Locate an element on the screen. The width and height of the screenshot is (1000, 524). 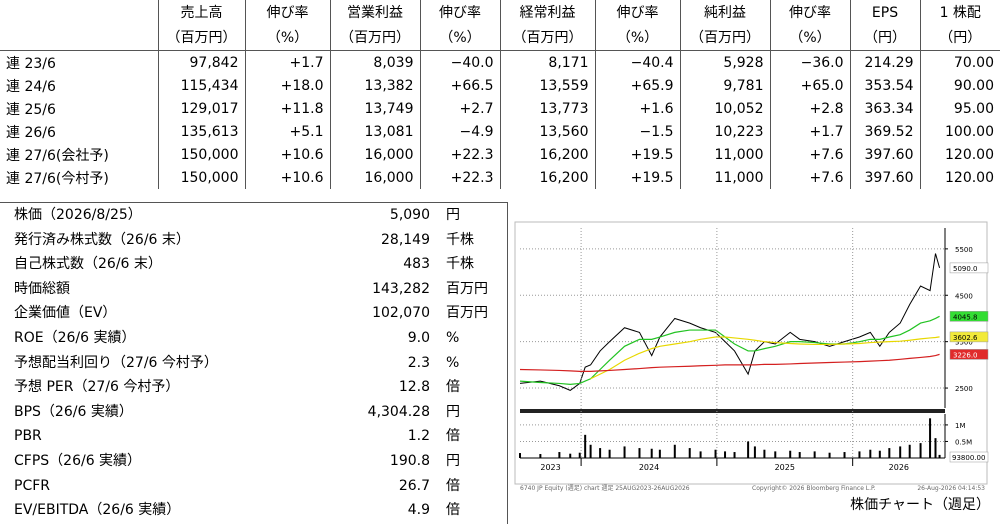
value-tag-label: 93800.00 is located at coordinates (968, 458).